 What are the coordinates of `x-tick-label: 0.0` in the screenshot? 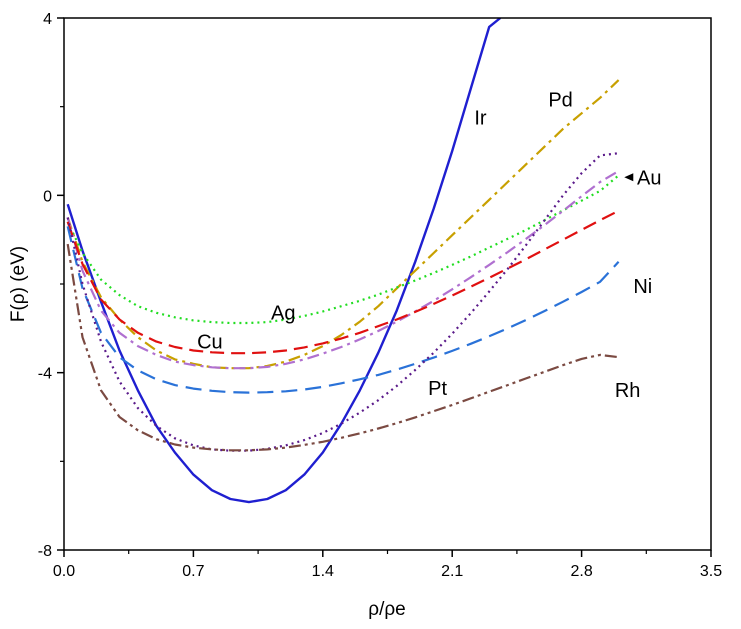 It's located at (64, 571).